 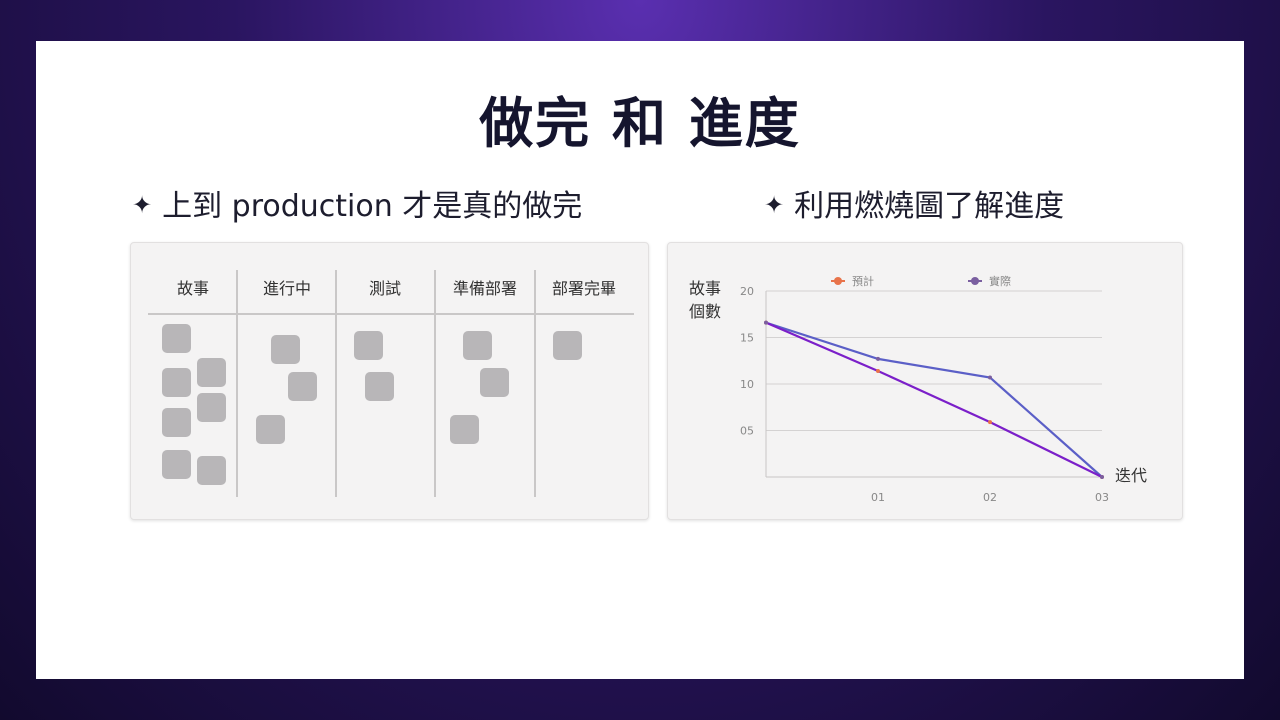 What do you see at coordinates (747, 431) in the screenshot?
I see `y-tick-label: 05` at bounding box center [747, 431].